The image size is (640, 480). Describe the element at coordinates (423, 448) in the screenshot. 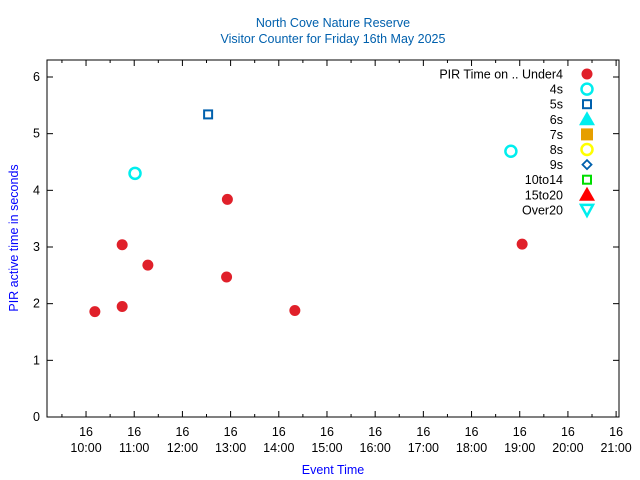

I see `x-tick-label-time: 17:00` at that location.